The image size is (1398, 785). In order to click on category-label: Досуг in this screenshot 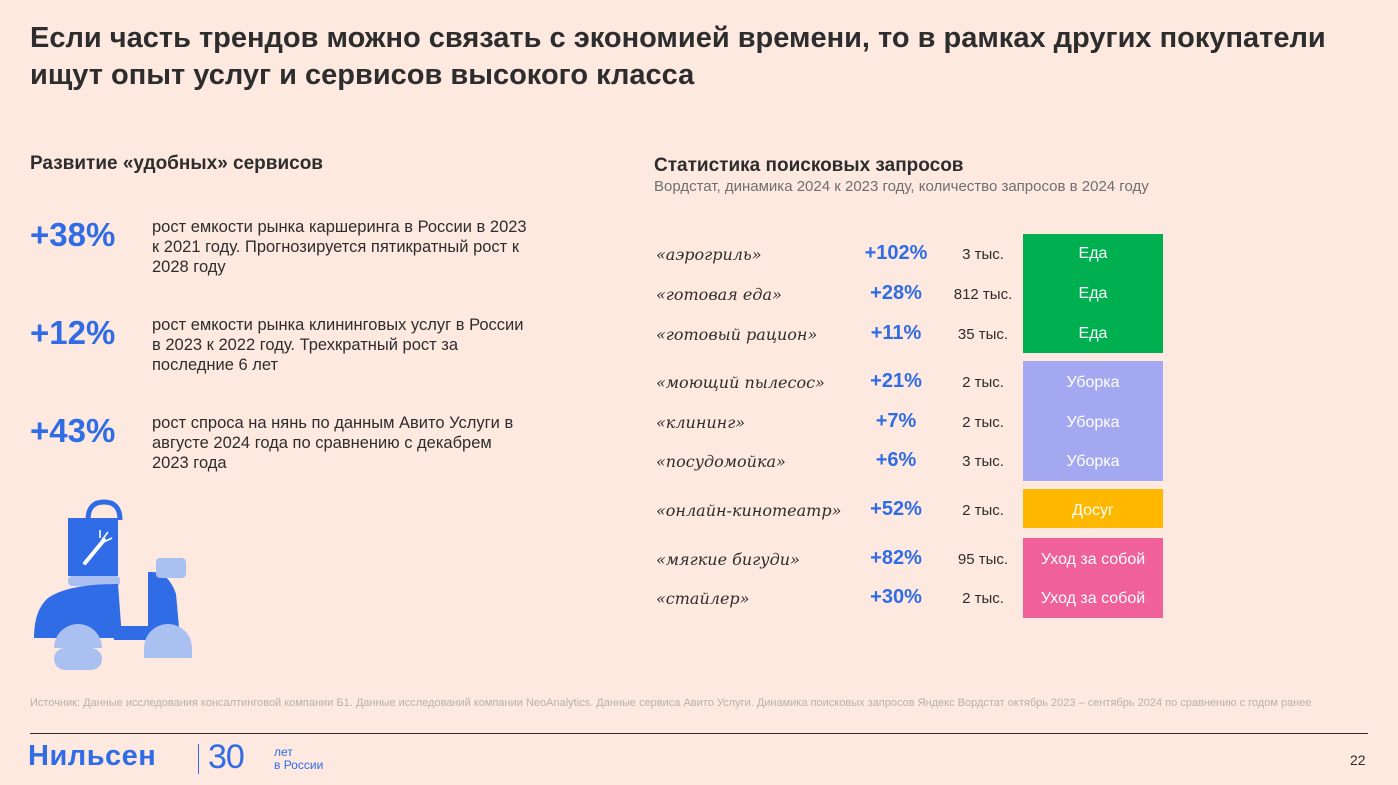, I will do `click(1093, 510)`.